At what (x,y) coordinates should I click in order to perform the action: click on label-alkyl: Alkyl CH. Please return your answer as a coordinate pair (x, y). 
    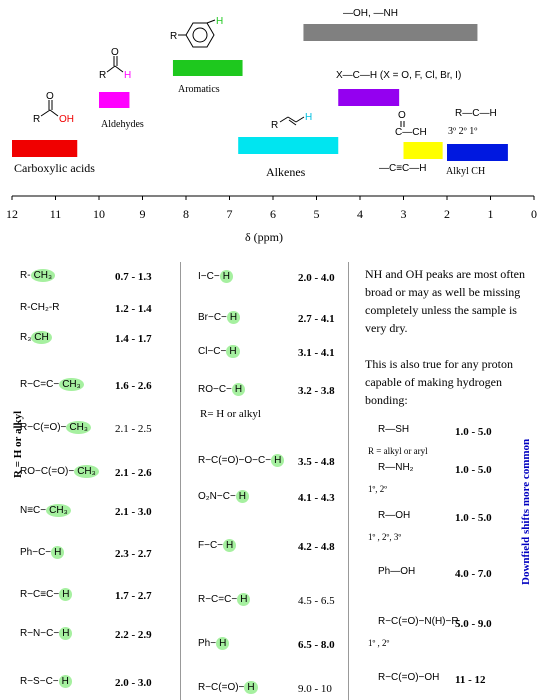
    Looking at the image, I should click on (466, 171).